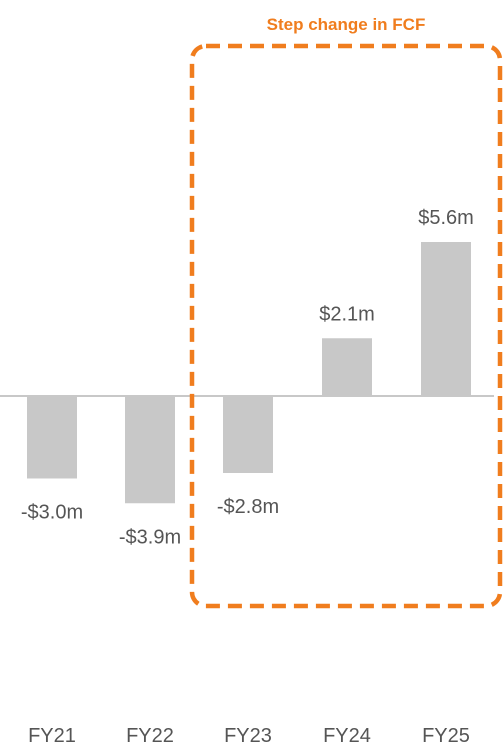  What do you see at coordinates (446, 736) in the screenshot?
I see `x-tick-fy25: FY25` at bounding box center [446, 736].